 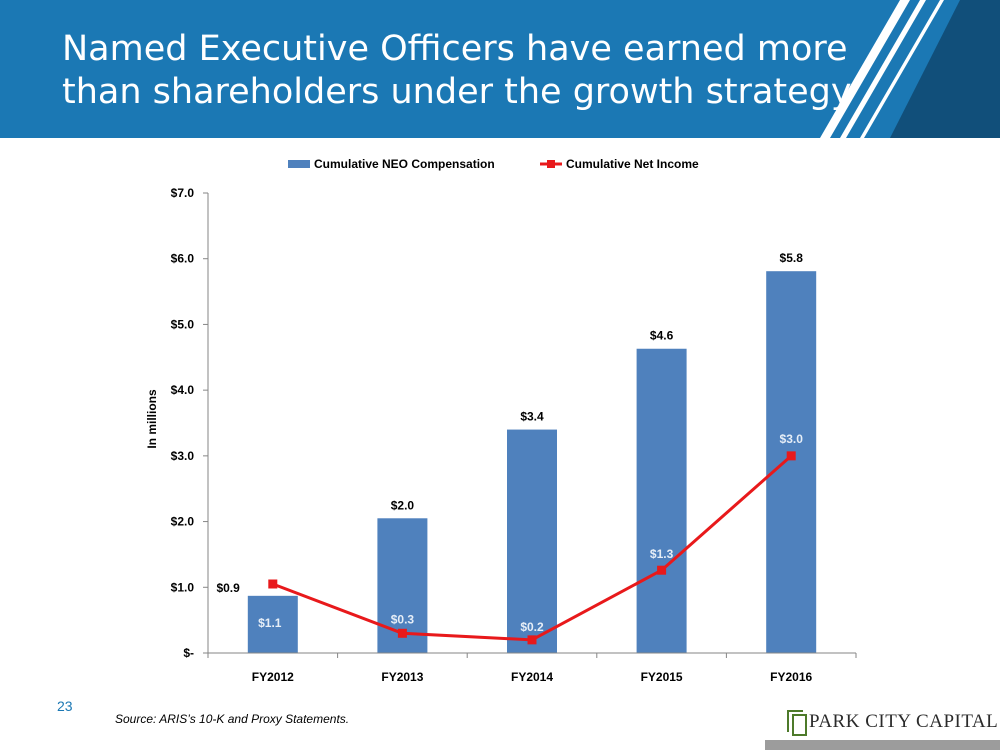 What do you see at coordinates (188, 653) in the screenshot?
I see `y-tick-label: $-` at bounding box center [188, 653].